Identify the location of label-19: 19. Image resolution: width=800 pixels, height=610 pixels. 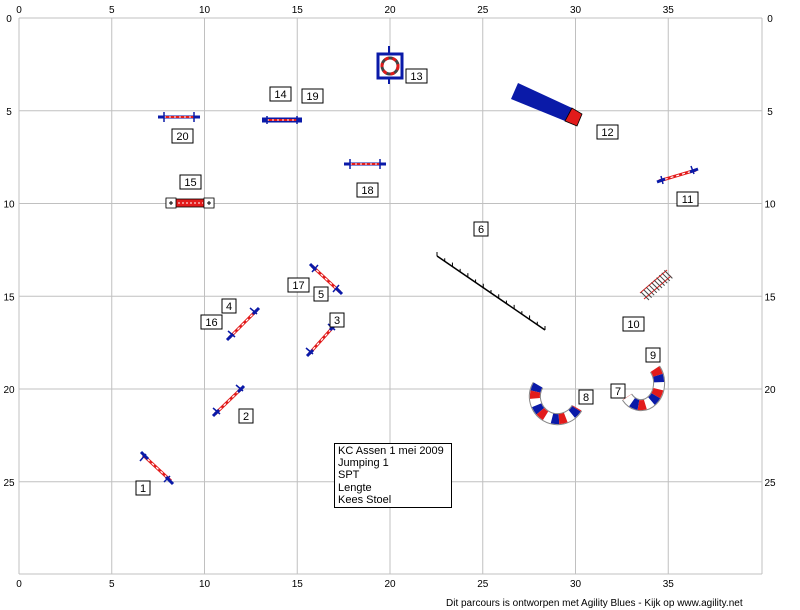
(312, 96).